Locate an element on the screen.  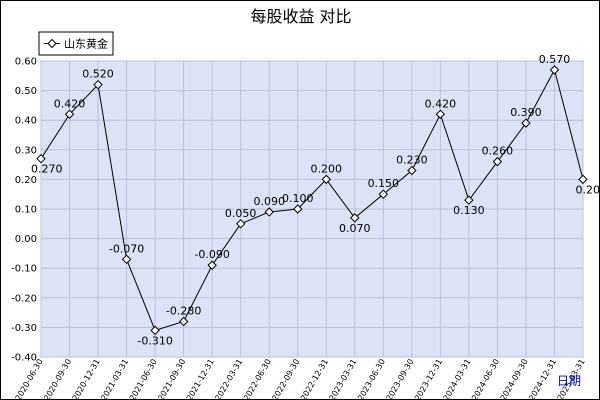
y-tick-label: 0.10 is located at coordinates (26, 210).